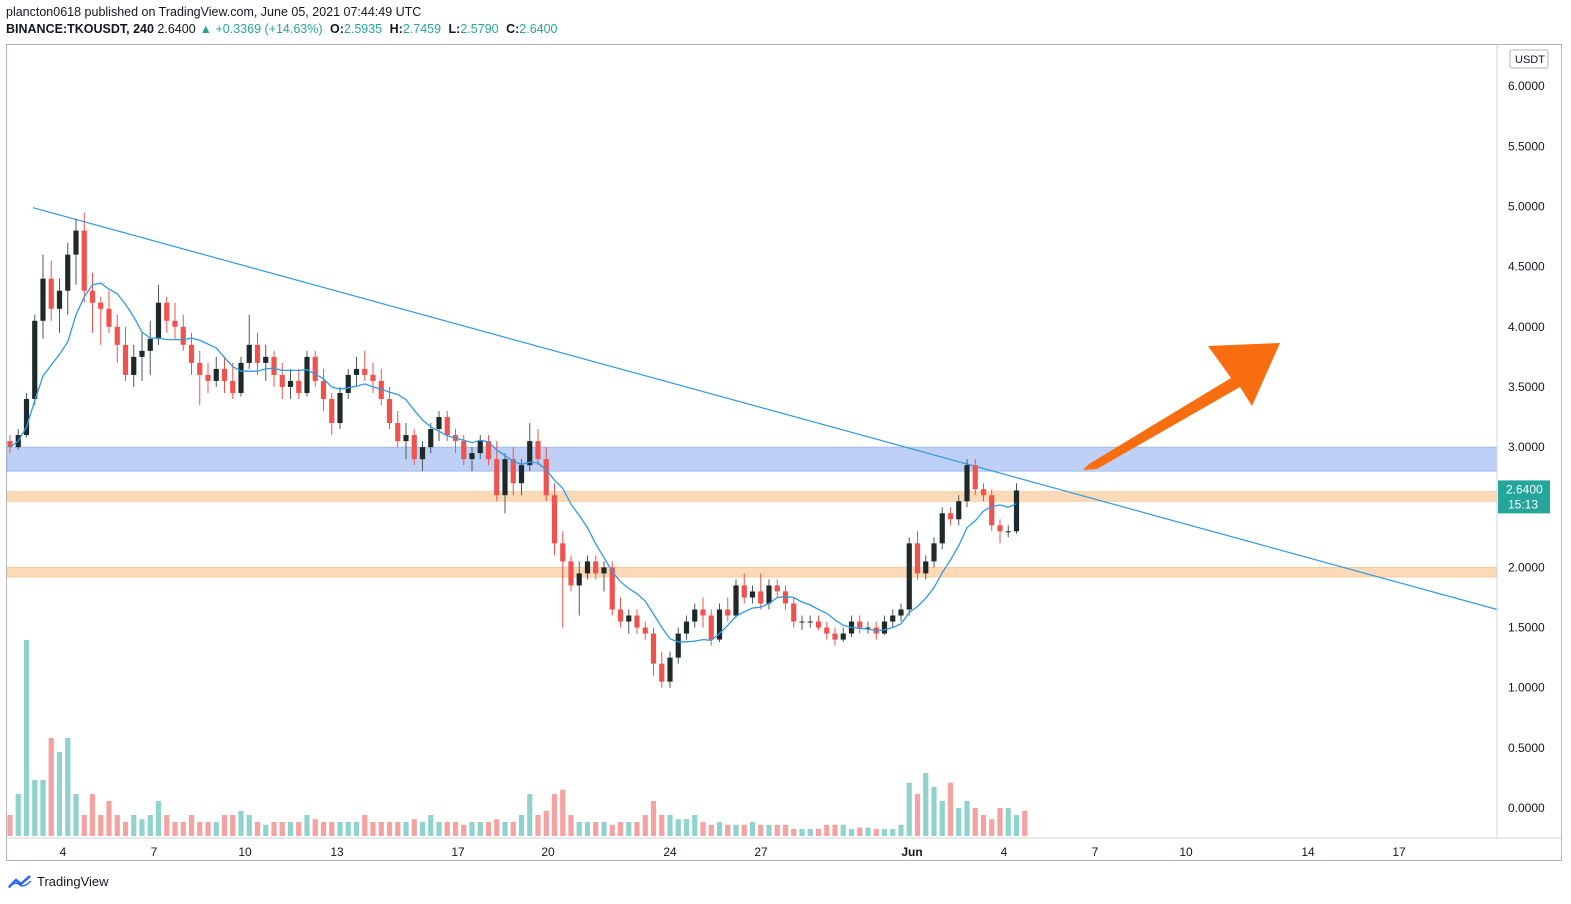 This screenshot has height=904, width=1571. Describe the element at coordinates (20, 881) in the screenshot. I see `tradingview-logo-icon` at that location.